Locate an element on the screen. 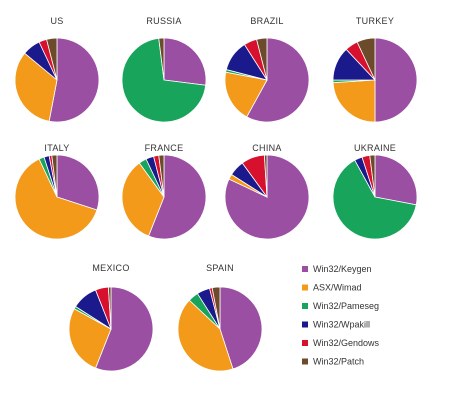  legend-item-win32-patch: Win32/Patch is located at coordinates (333, 362).